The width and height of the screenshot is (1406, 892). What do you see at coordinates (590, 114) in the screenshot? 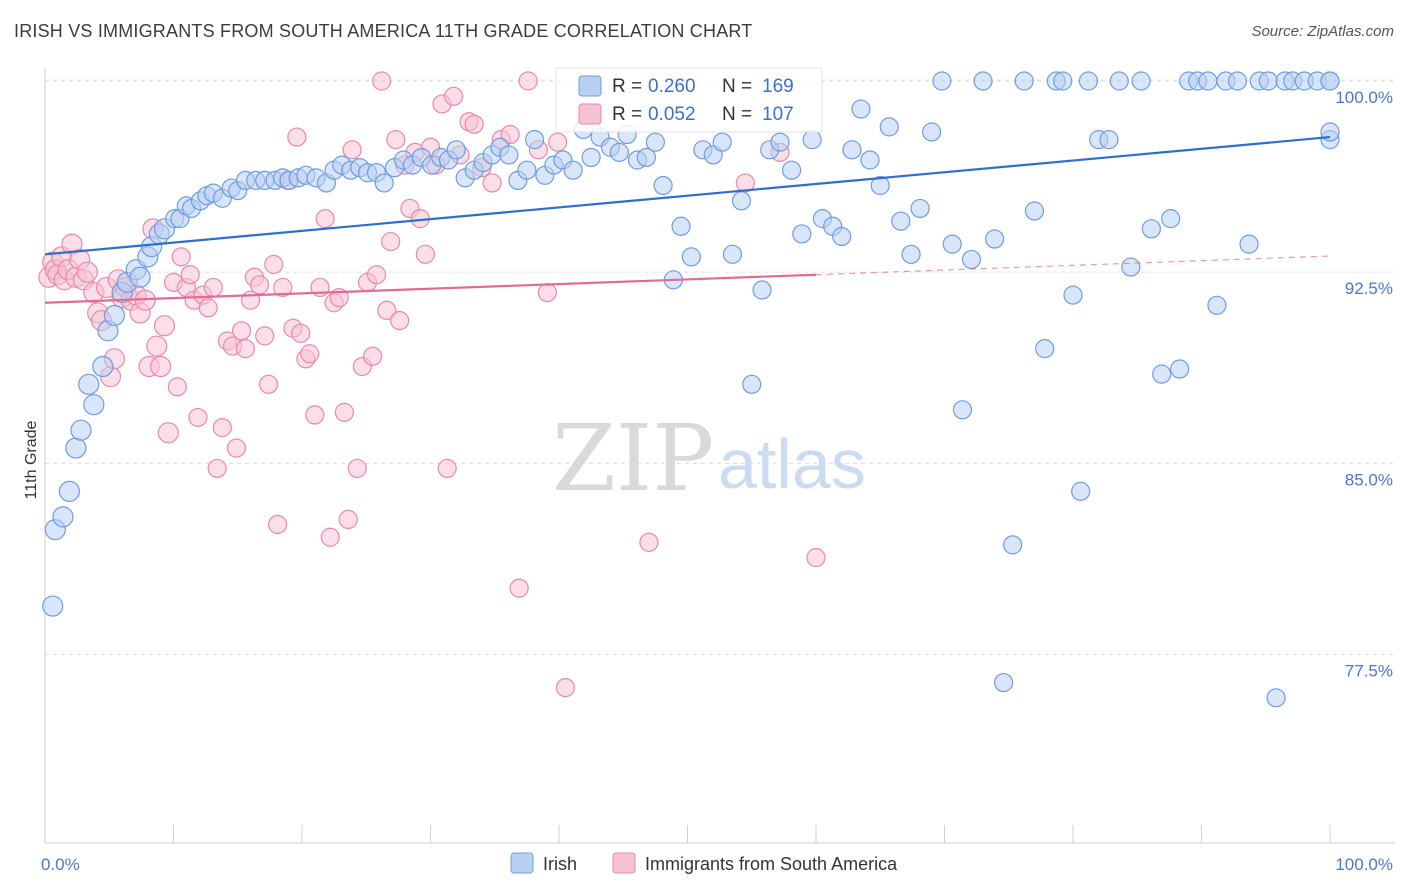
I see `stats-swatch-sa` at bounding box center [590, 114].